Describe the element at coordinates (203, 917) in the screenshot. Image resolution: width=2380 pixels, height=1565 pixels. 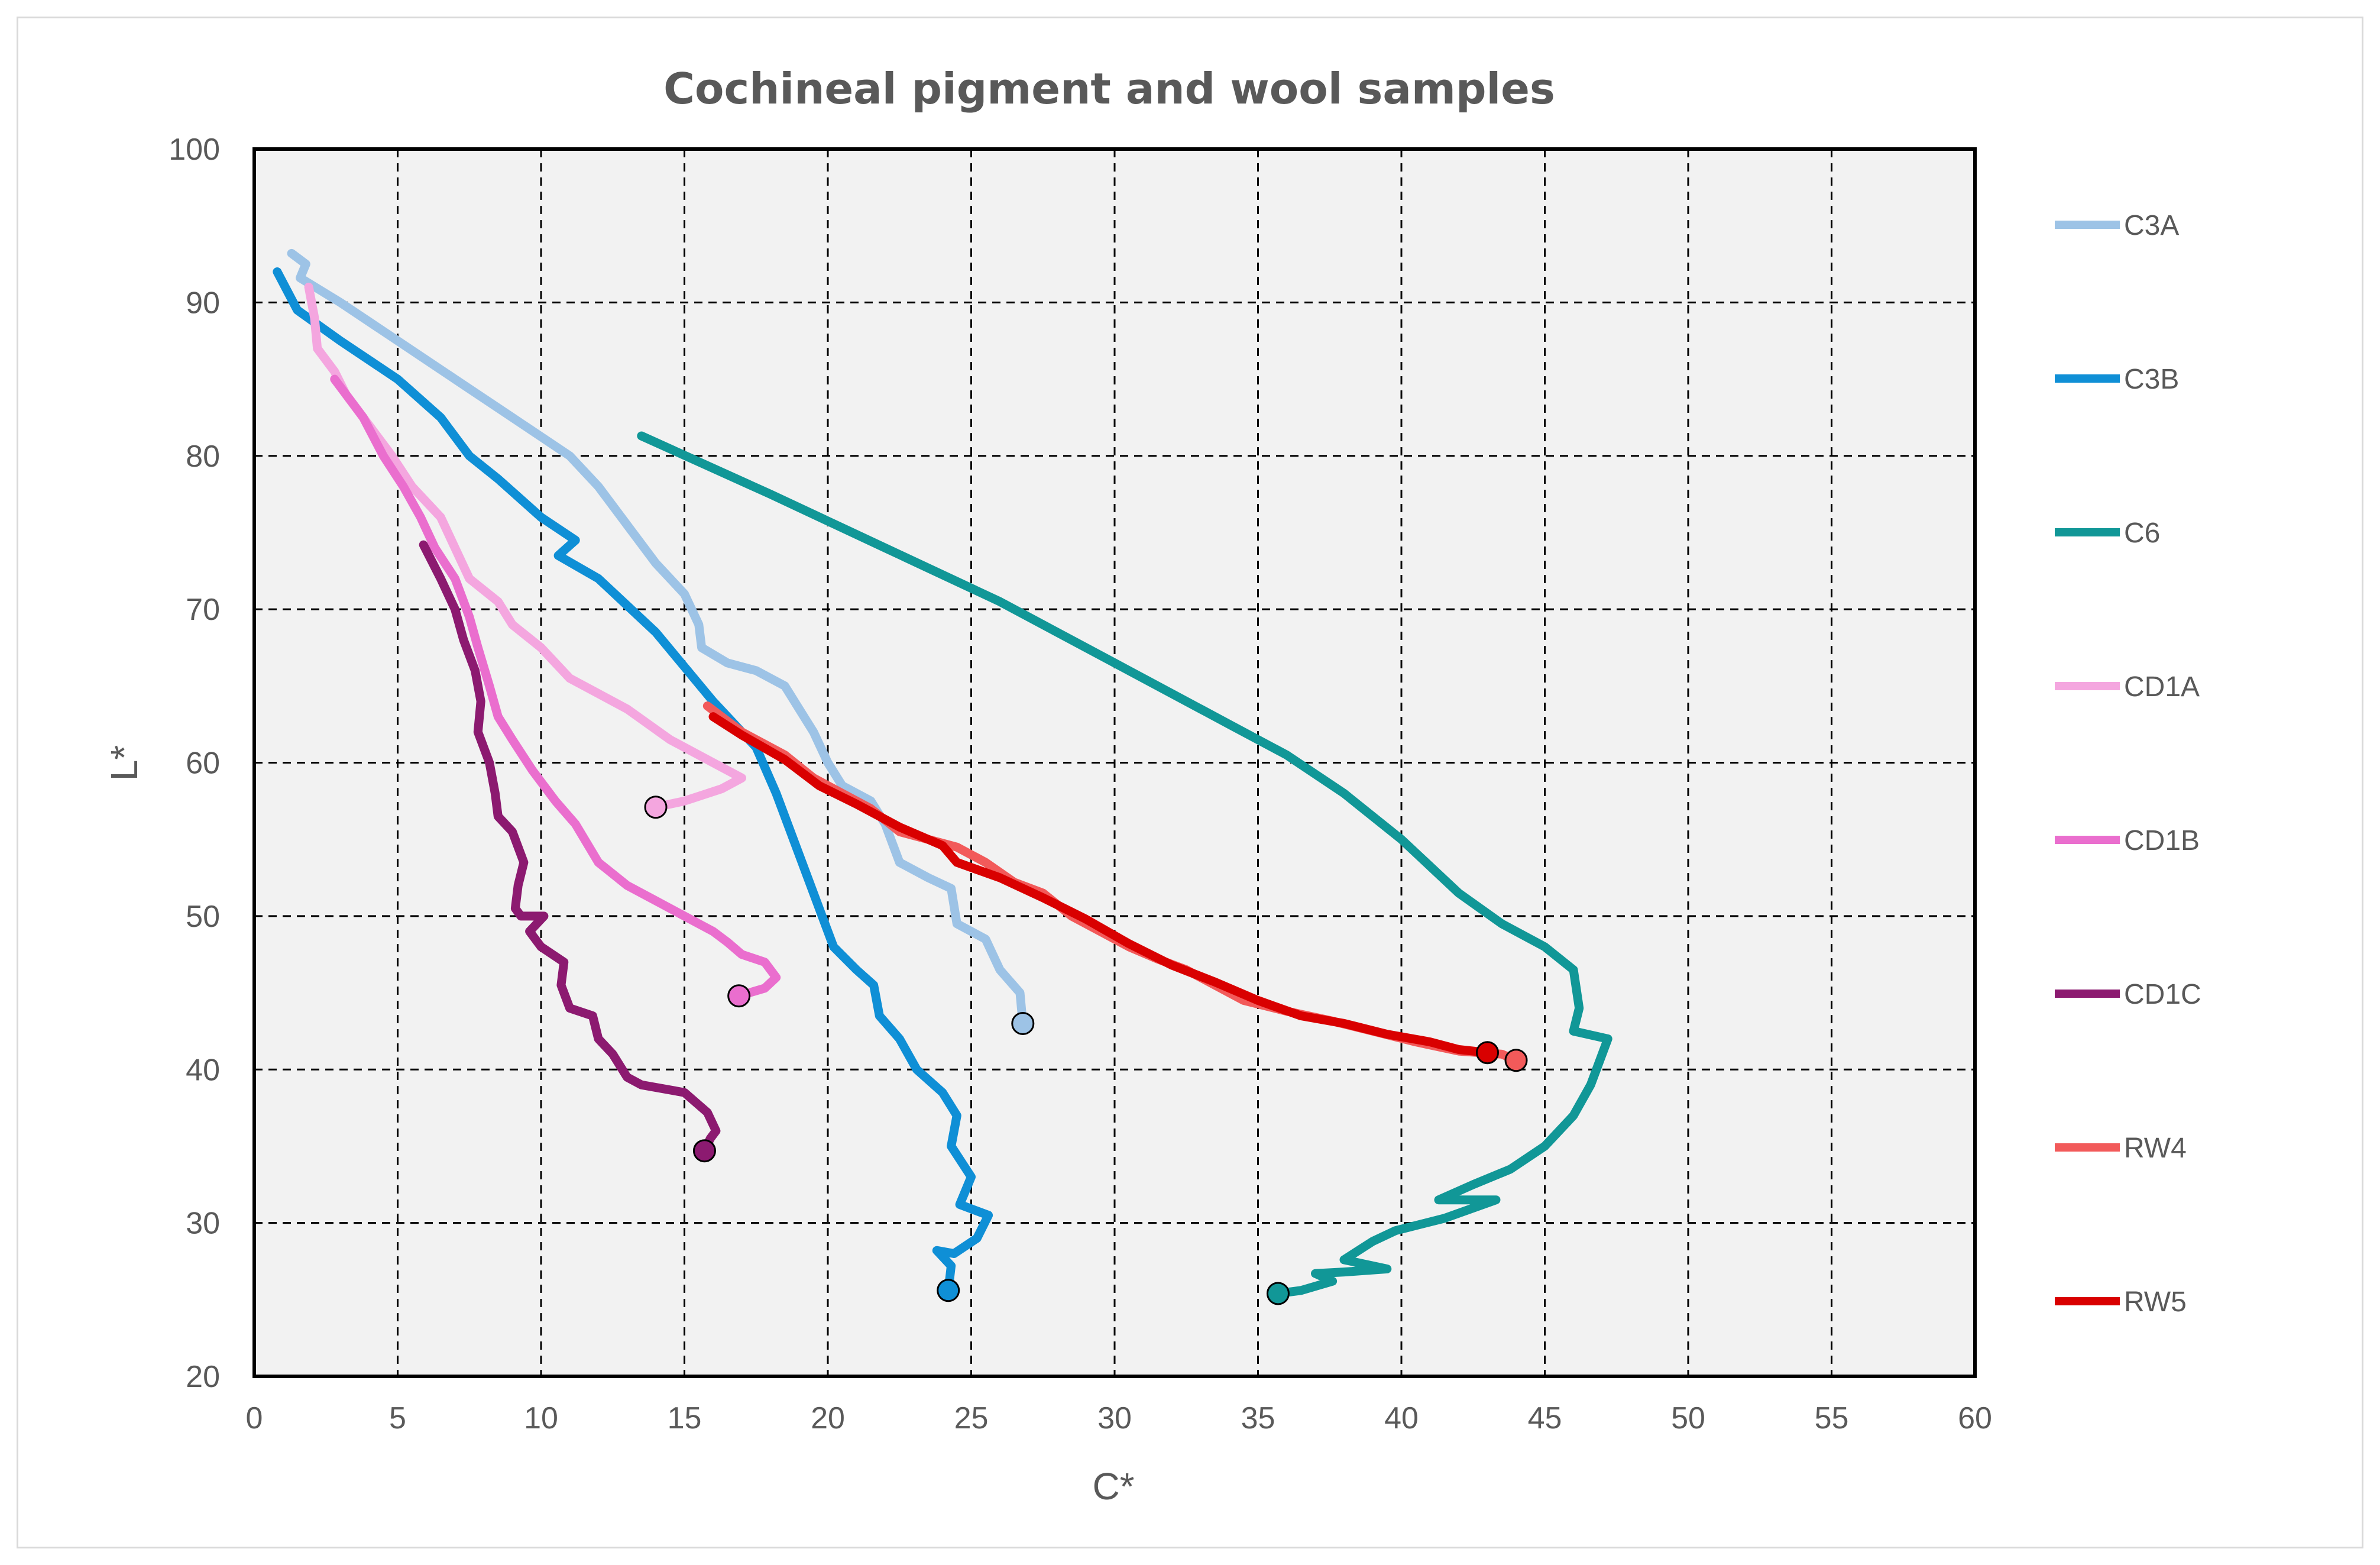
I see `y-tick-label: 50` at that location.